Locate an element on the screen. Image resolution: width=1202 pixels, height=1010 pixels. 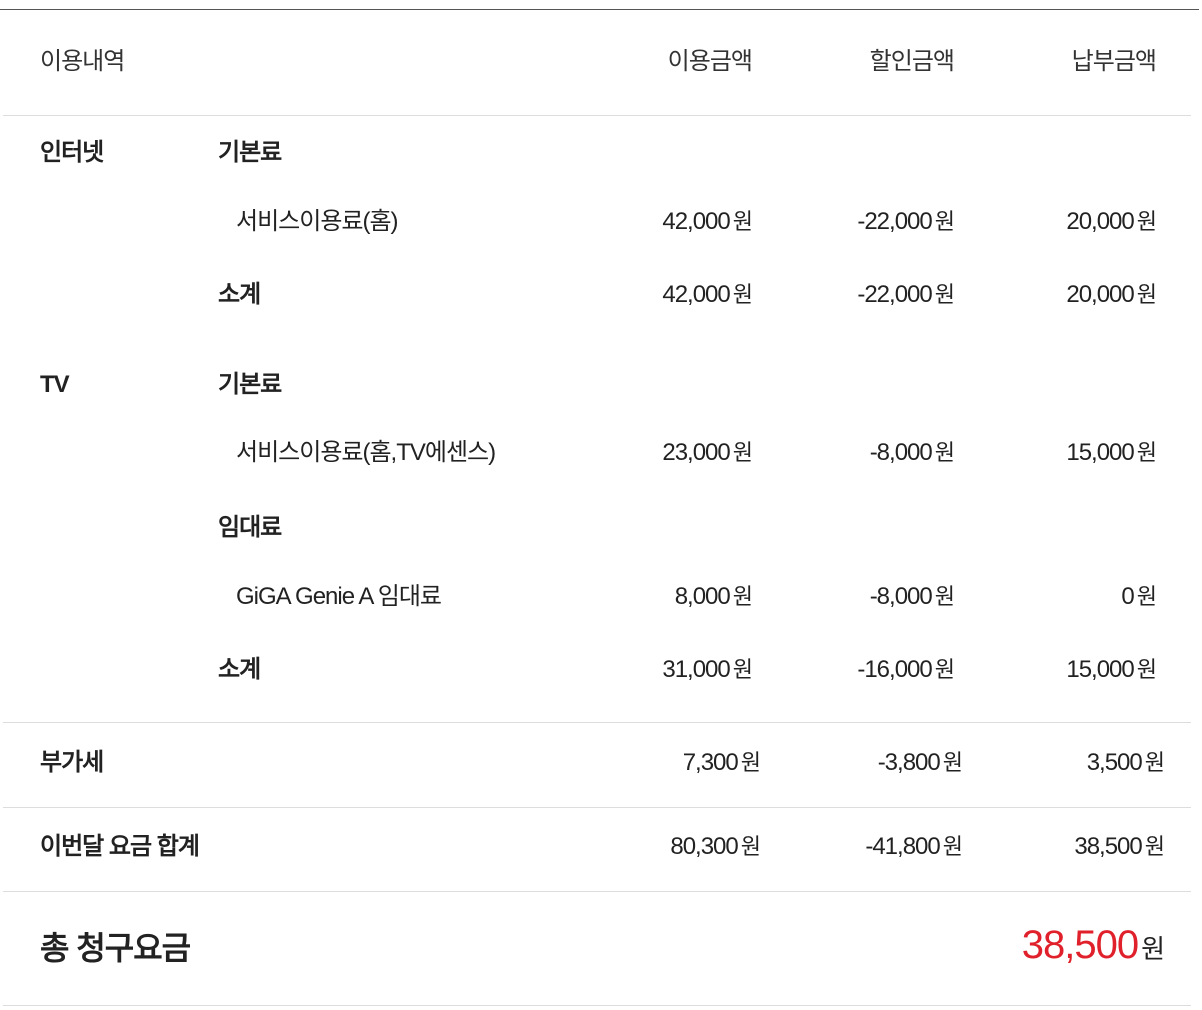
amount: -3,800 is located at coordinates (909, 762).